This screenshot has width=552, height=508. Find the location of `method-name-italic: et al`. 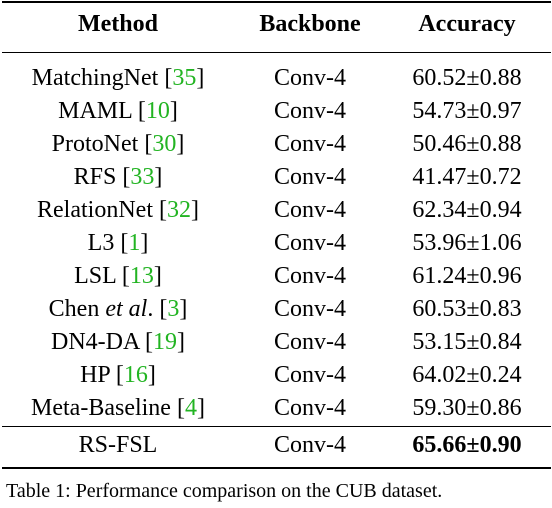

method-name-italic: et al is located at coordinates (126, 309).